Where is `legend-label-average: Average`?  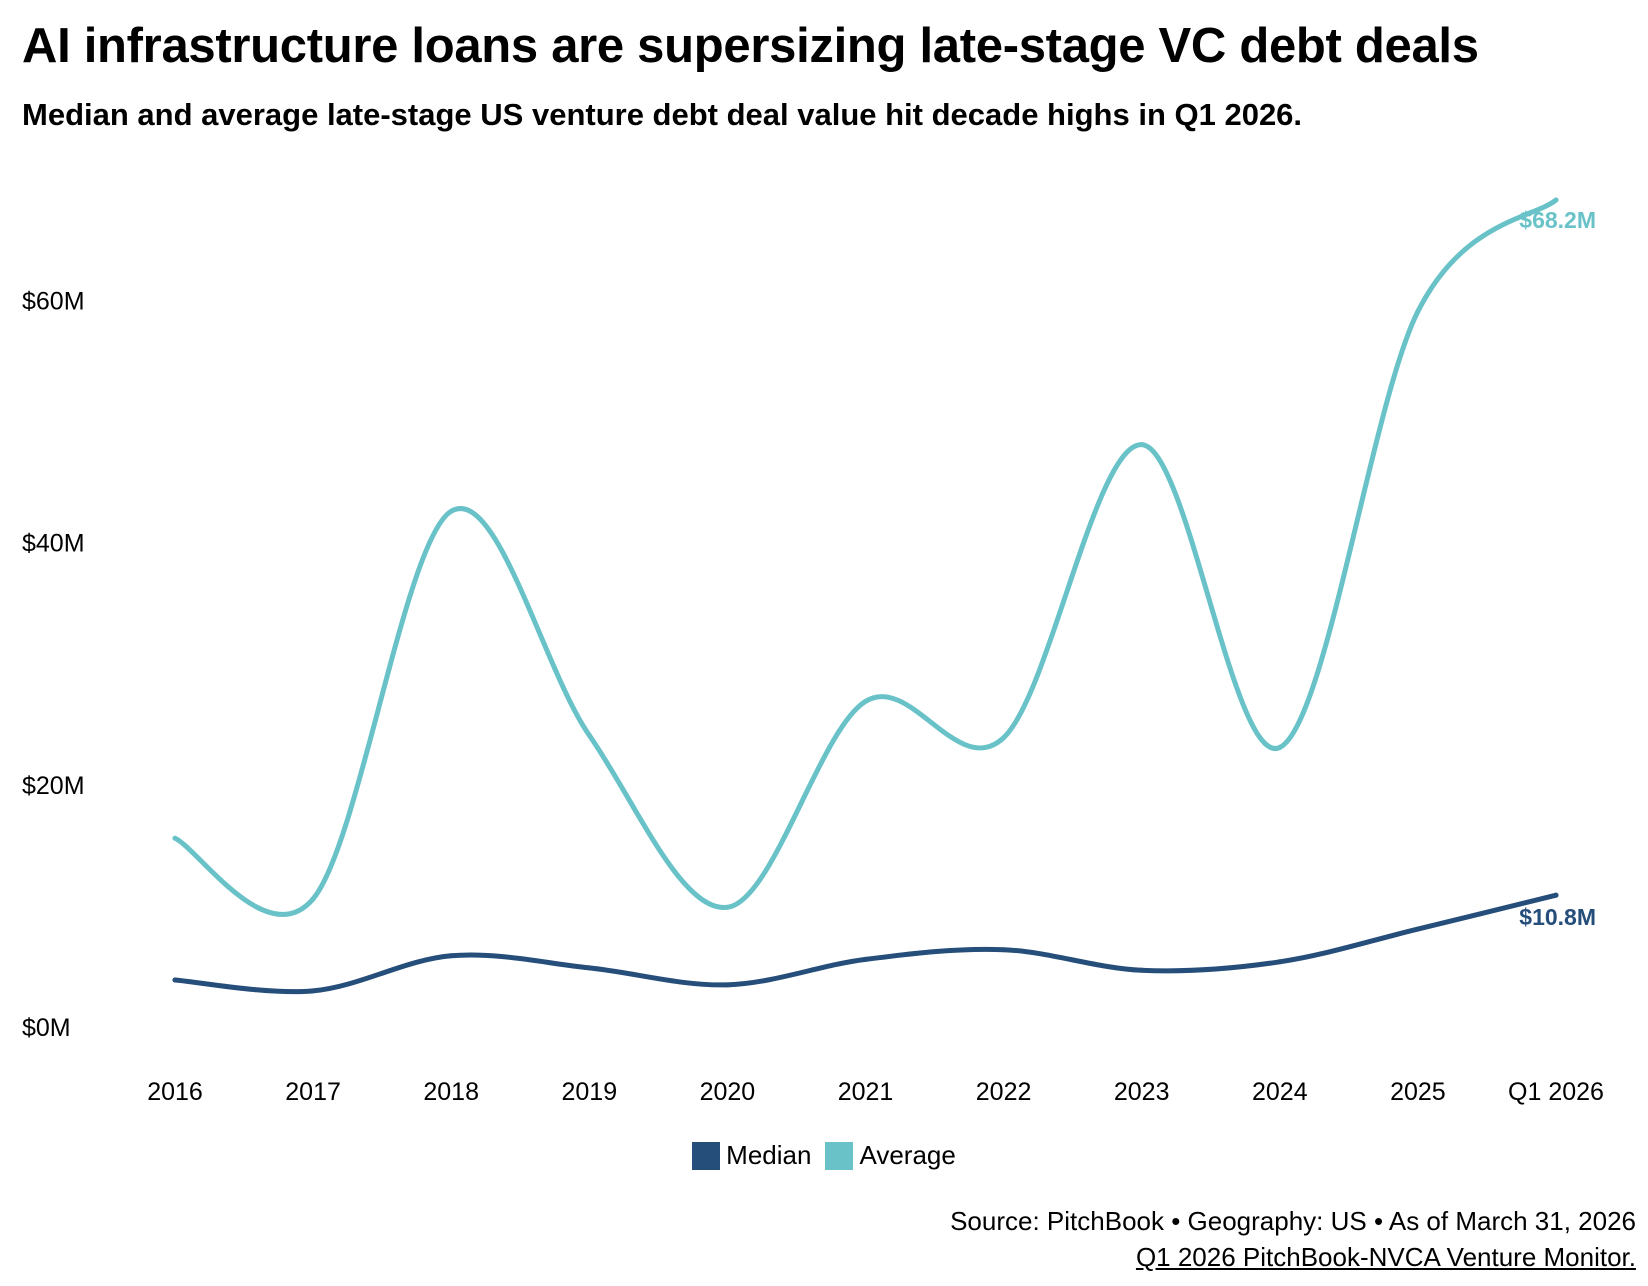 legend-label-average: Average is located at coordinates (907, 1155).